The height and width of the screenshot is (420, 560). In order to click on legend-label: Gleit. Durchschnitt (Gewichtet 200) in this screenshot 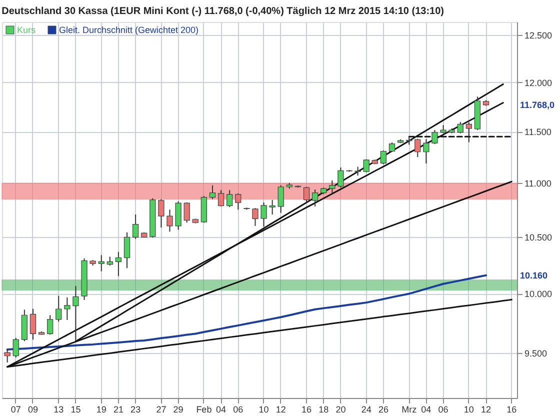, I will do `click(129, 30)`.